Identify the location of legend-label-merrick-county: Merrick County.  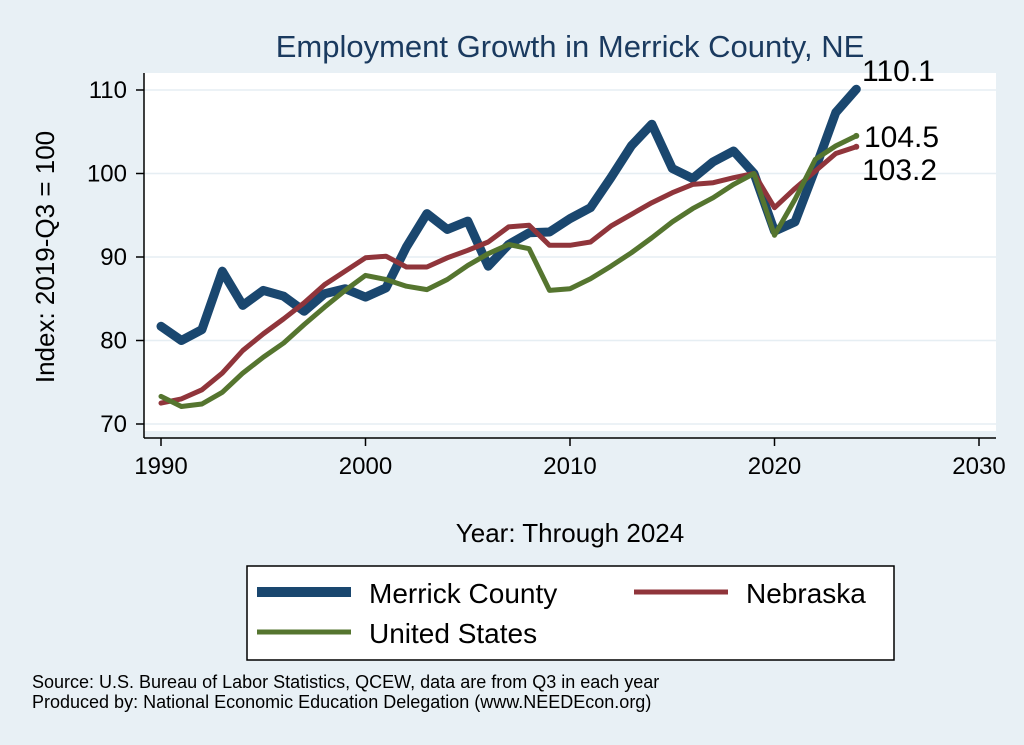
(463, 593).